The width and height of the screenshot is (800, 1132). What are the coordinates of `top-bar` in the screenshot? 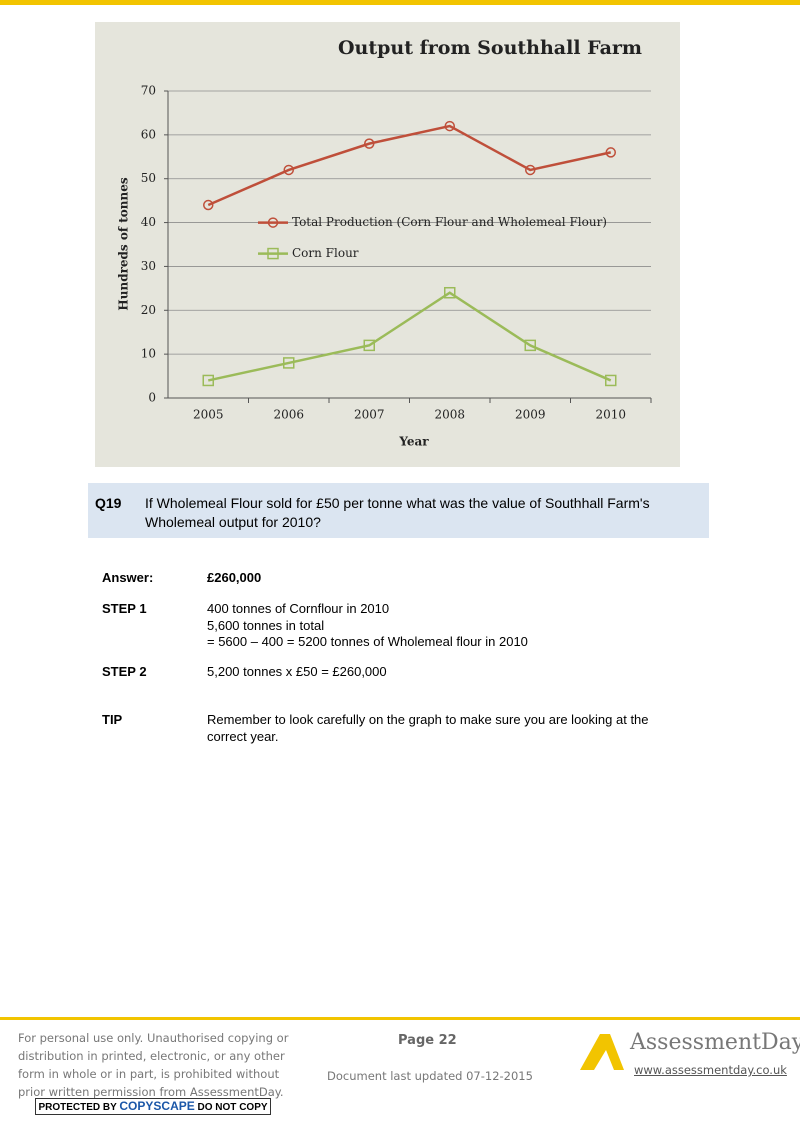 It's located at (400, 2).